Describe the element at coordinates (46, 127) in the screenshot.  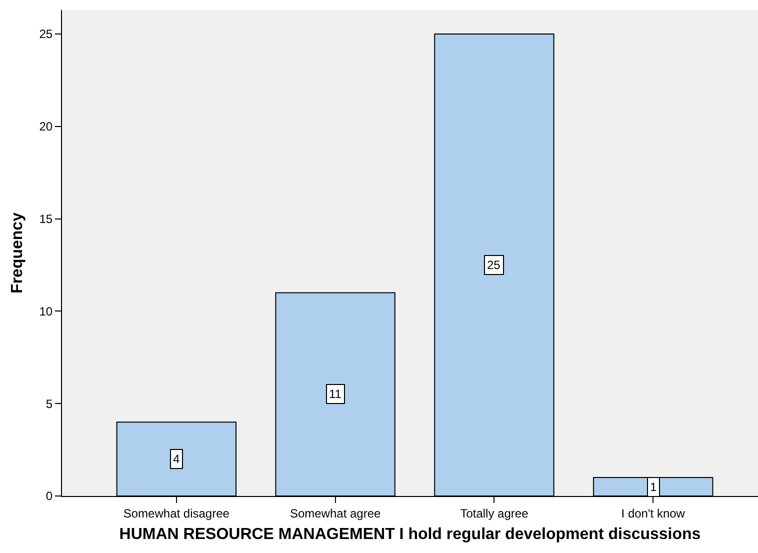
I see `y-tick-label: 20` at that location.